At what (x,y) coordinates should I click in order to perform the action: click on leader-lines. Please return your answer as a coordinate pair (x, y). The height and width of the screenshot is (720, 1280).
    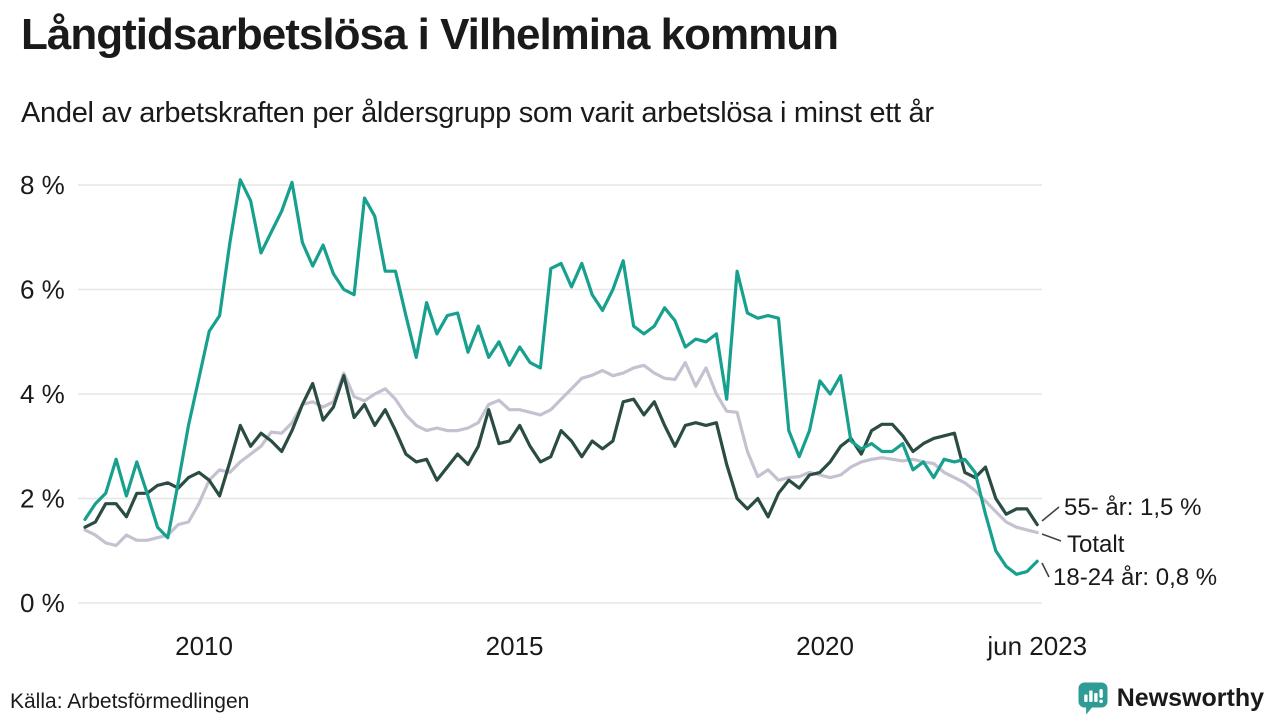
    Looking at the image, I should click on (1051, 542).